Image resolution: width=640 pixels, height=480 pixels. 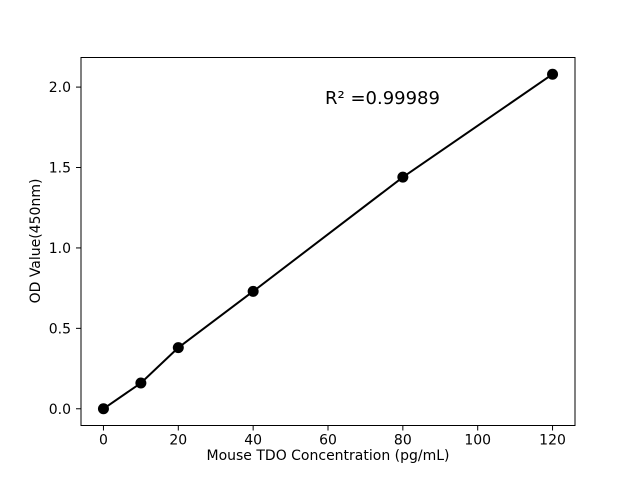 What do you see at coordinates (477, 441) in the screenshot?
I see `x-tick-label: 100` at bounding box center [477, 441].